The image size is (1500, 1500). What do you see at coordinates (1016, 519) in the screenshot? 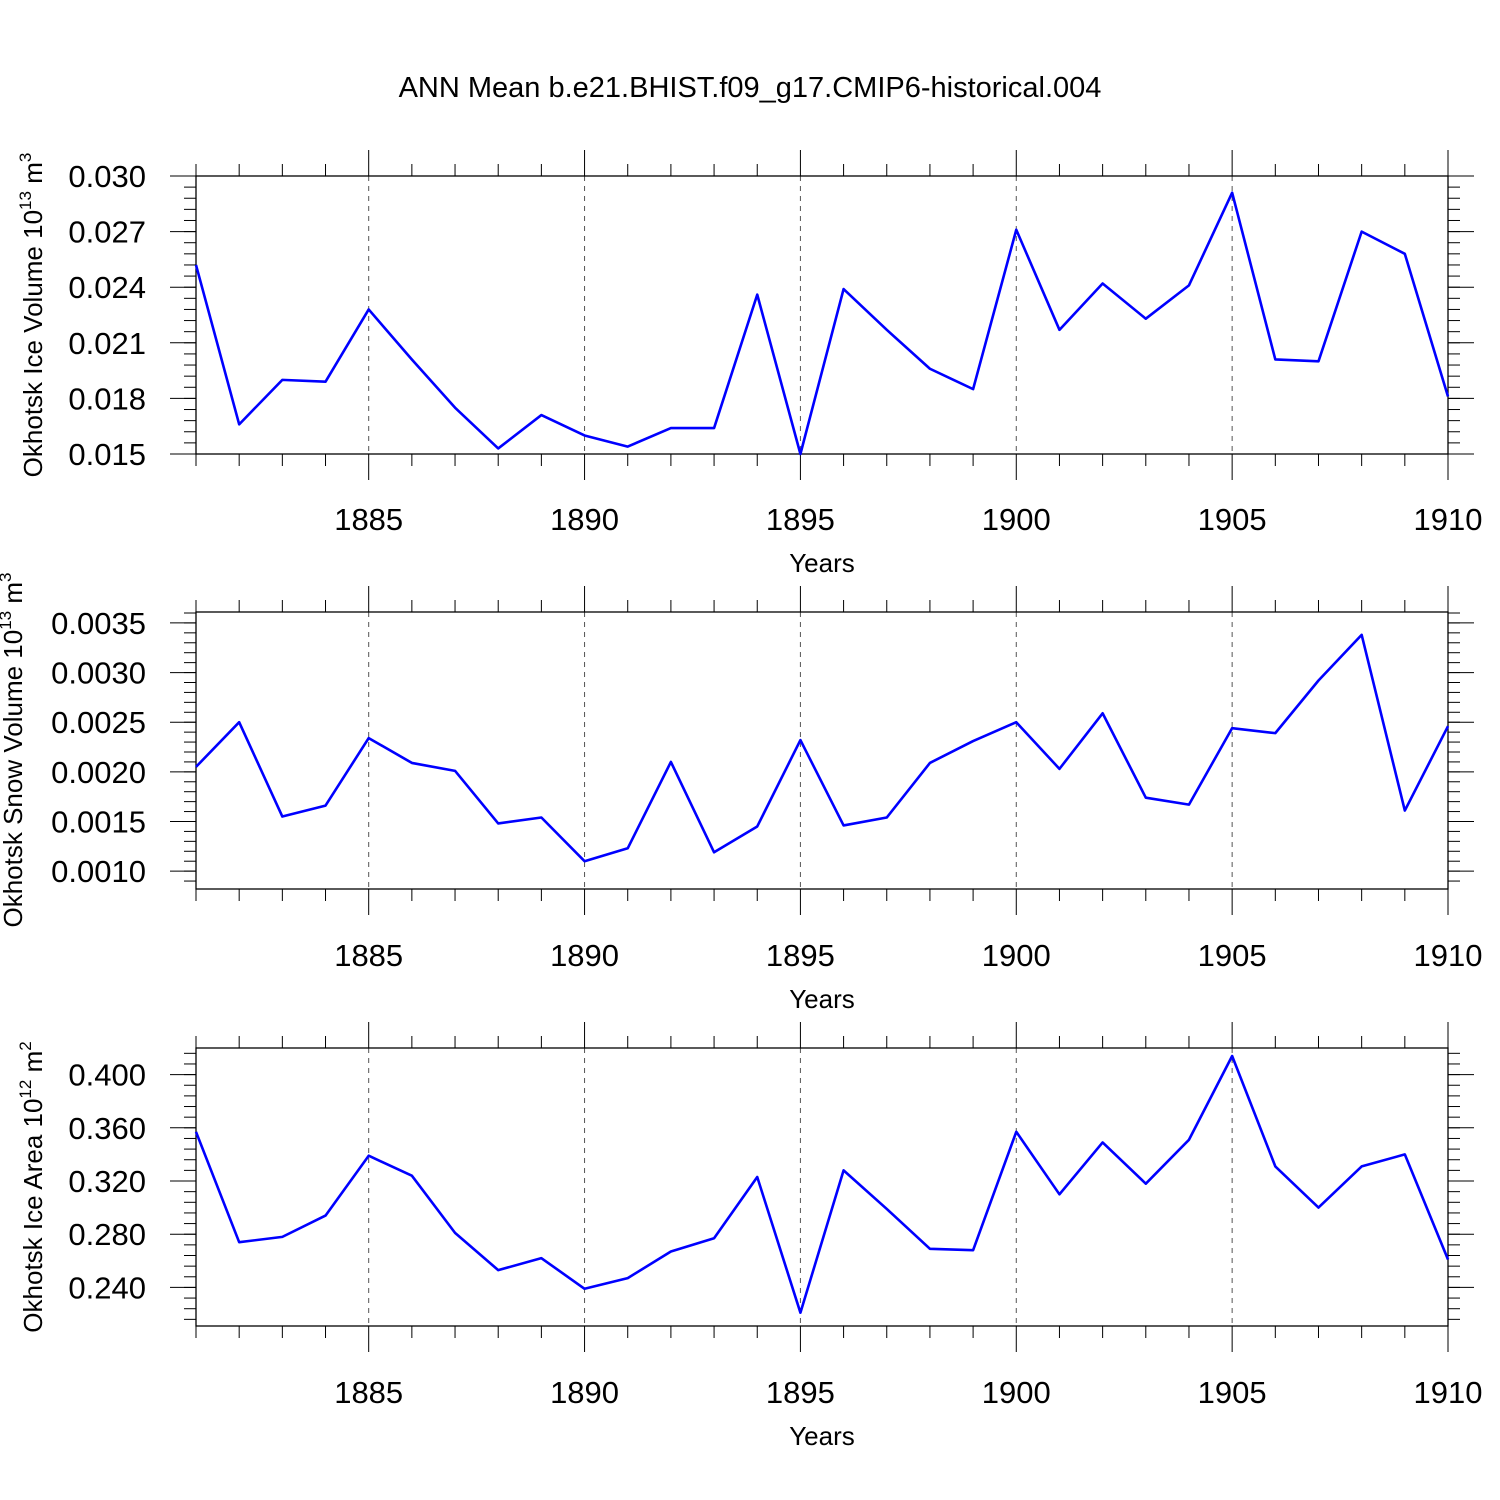
I see `x-tick-label-1900: 1900` at bounding box center [1016, 519].